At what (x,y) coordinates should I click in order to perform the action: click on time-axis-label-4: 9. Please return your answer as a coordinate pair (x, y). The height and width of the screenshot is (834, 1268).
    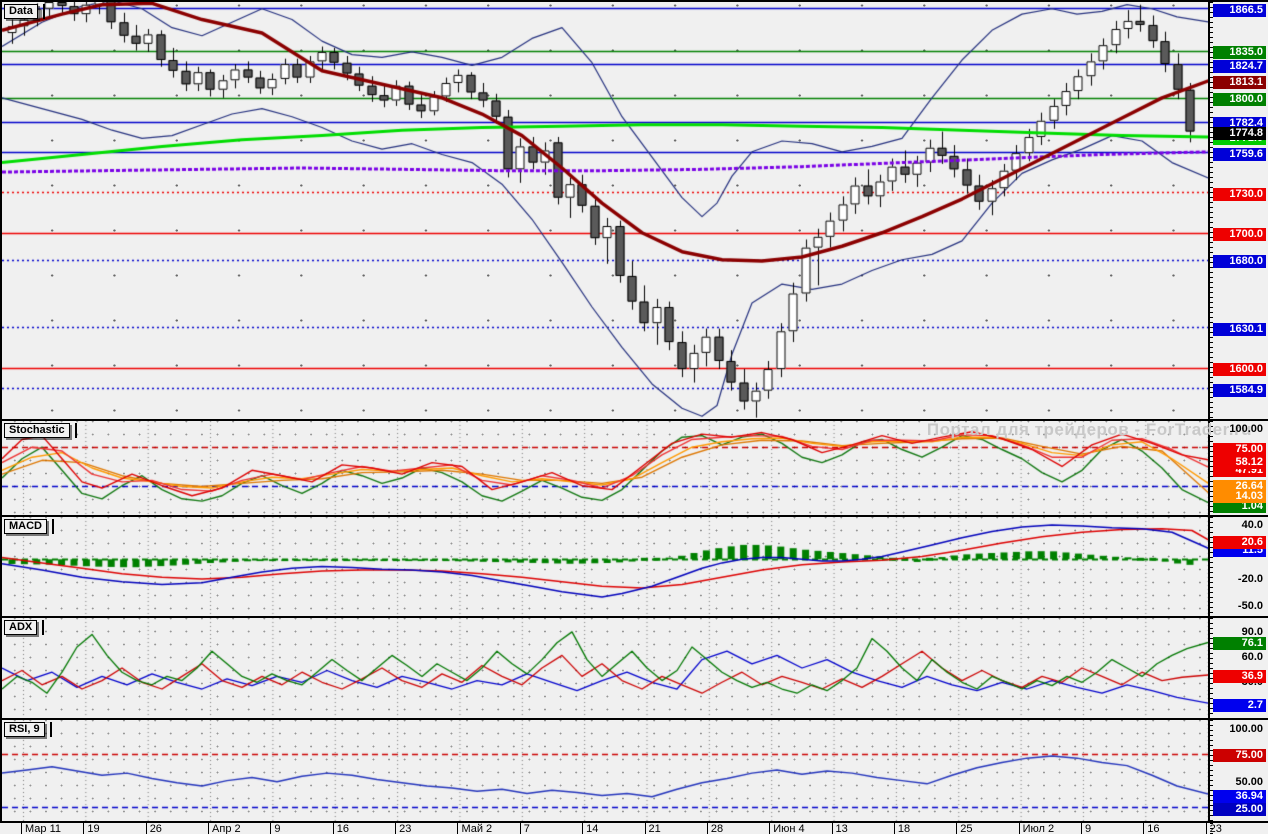
    Looking at the image, I should click on (277, 828).